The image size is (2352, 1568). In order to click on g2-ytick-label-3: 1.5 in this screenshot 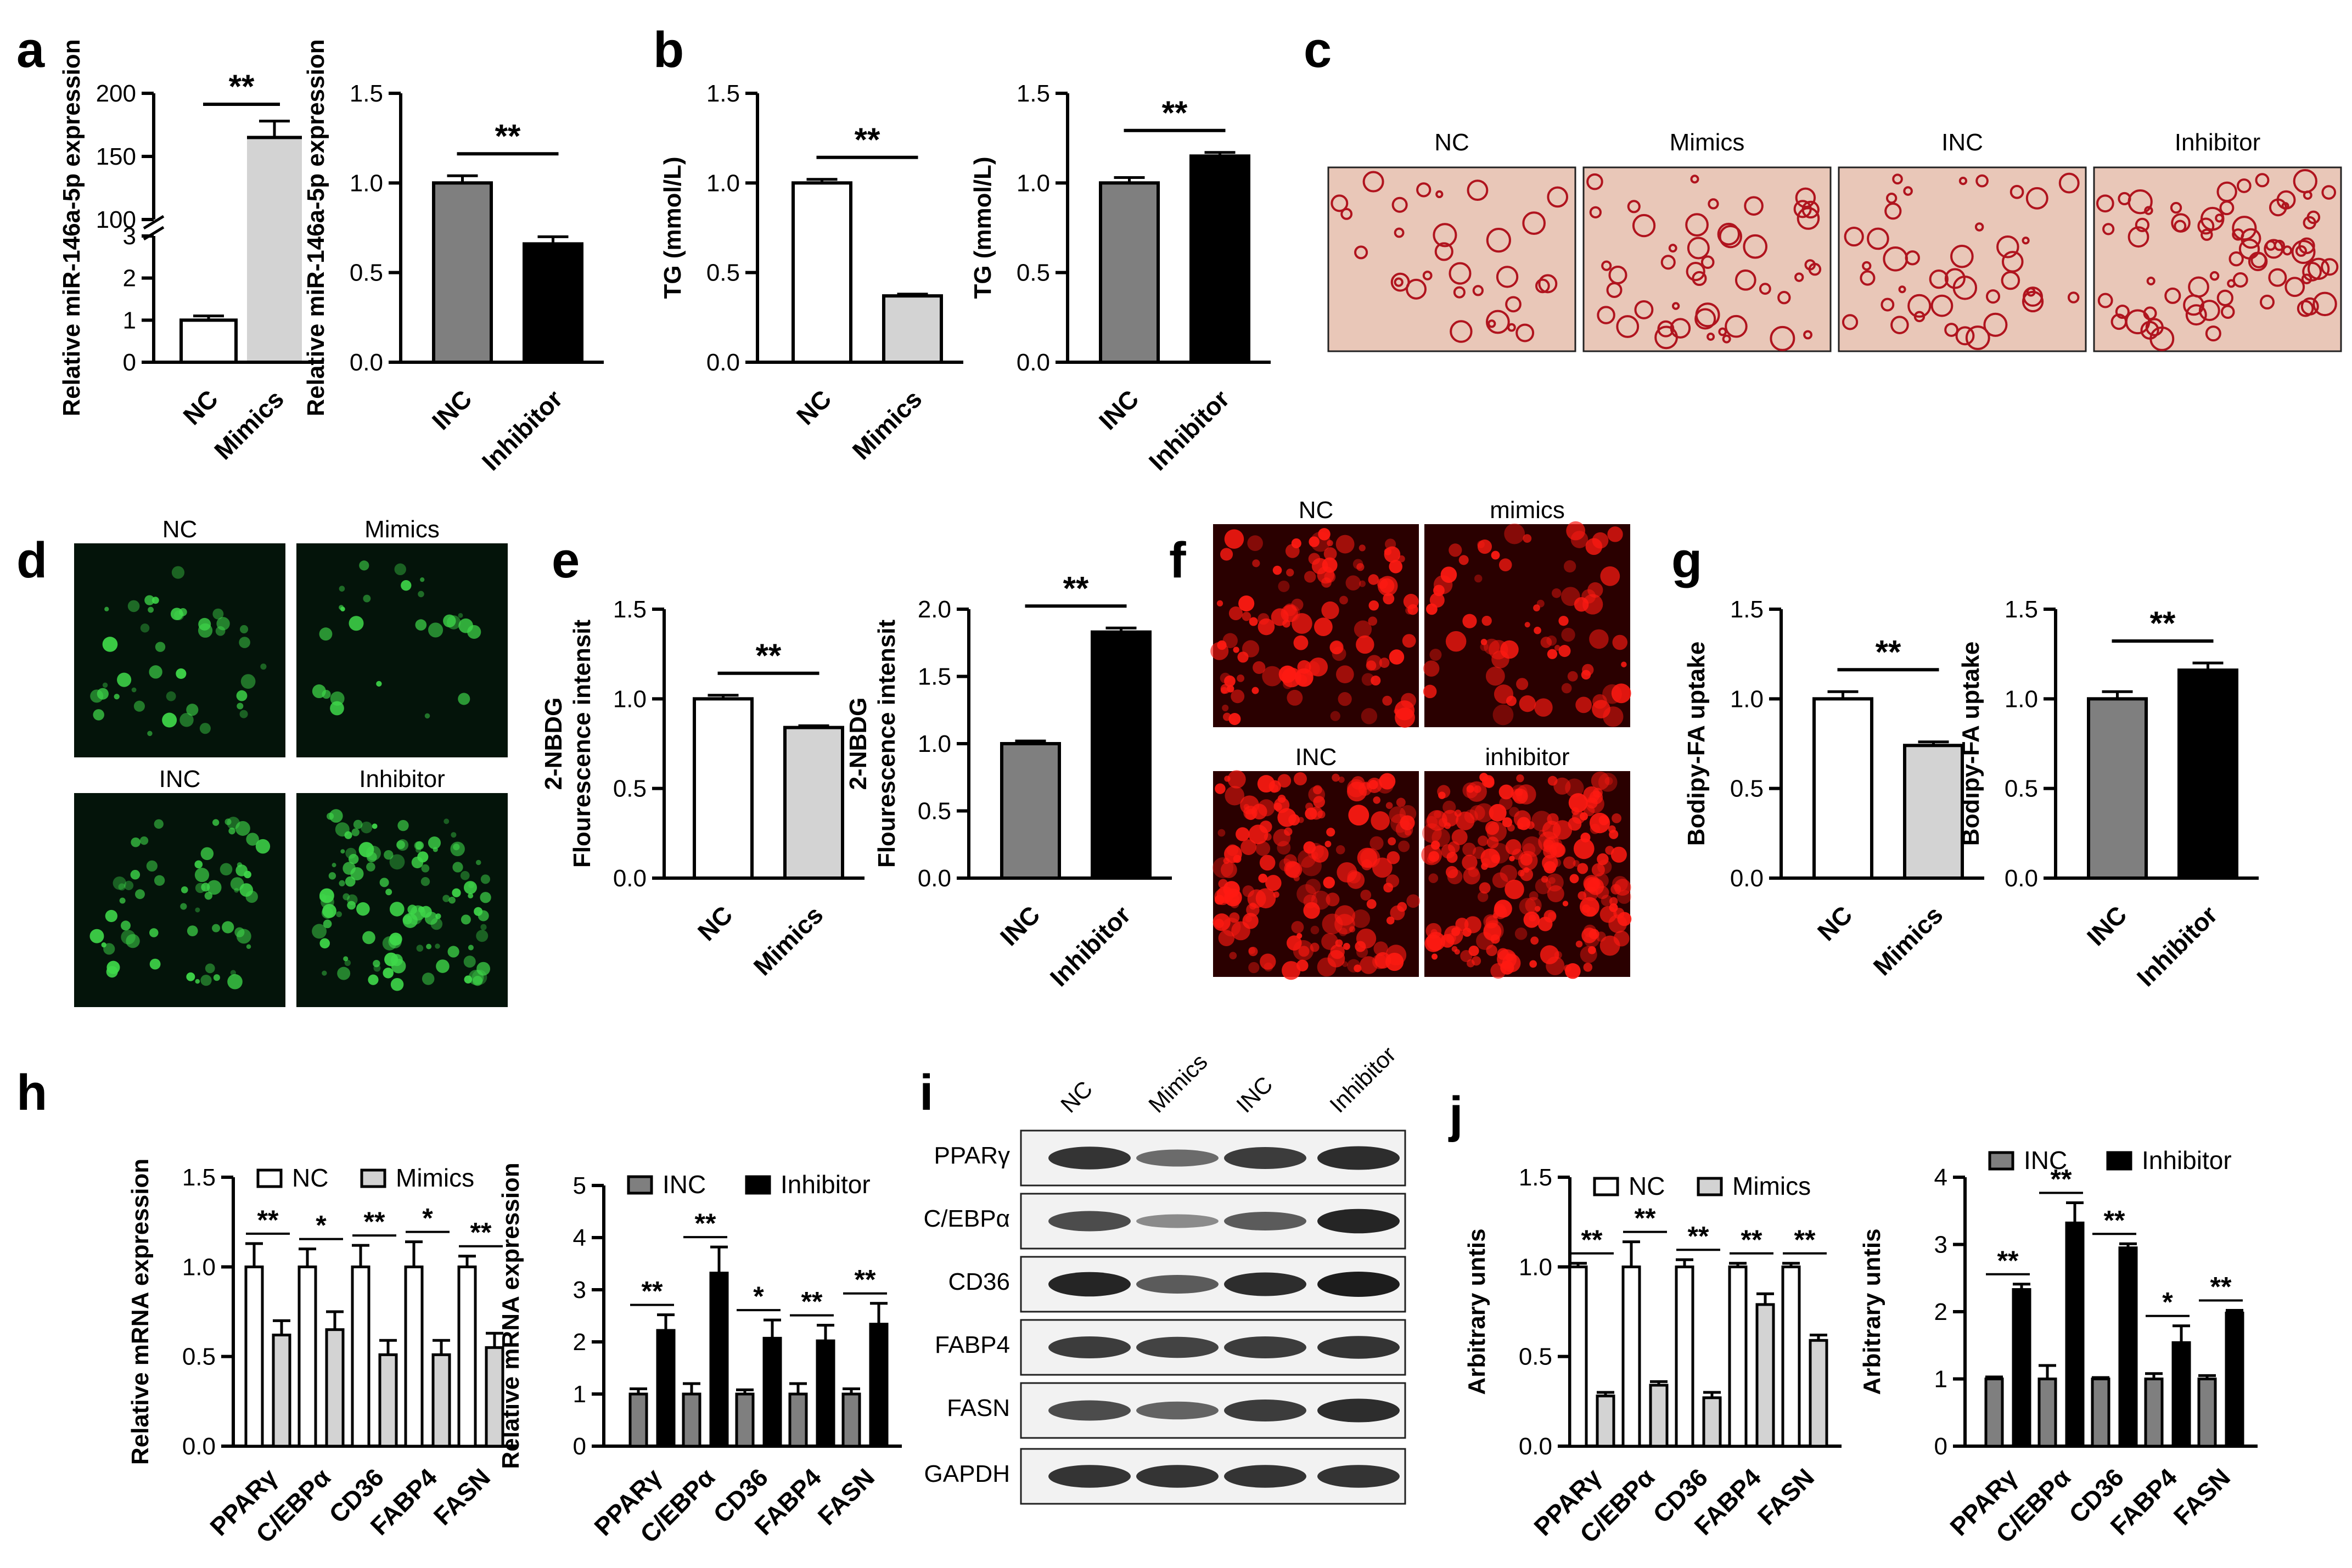, I will do `click(2021, 609)`.